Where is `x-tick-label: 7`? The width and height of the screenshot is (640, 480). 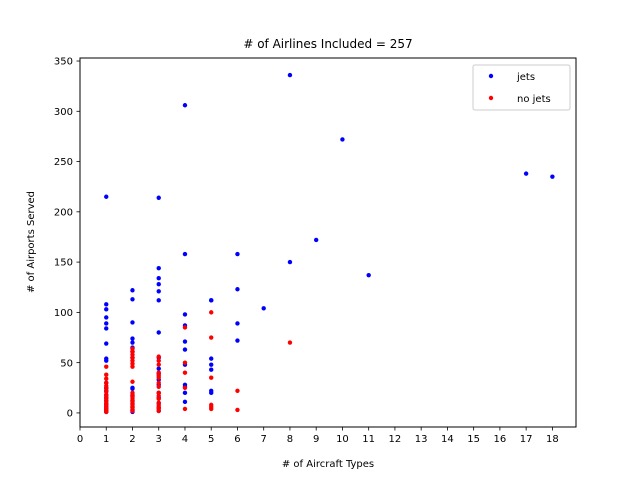
x-tick-label: 7 is located at coordinates (264, 439).